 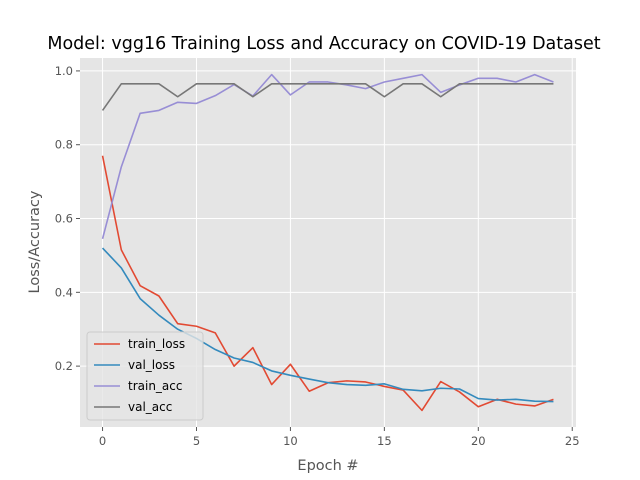 What do you see at coordinates (327, 97) in the screenshot?
I see `series-line-val-acc` at bounding box center [327, 97].